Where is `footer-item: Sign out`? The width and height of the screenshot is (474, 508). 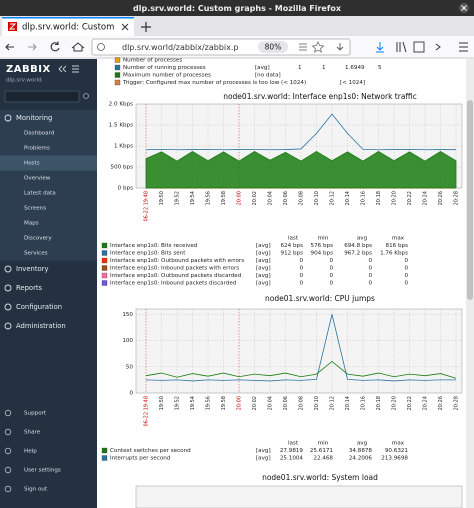
footer-item: Sign out is located at coordinates (36, 490).